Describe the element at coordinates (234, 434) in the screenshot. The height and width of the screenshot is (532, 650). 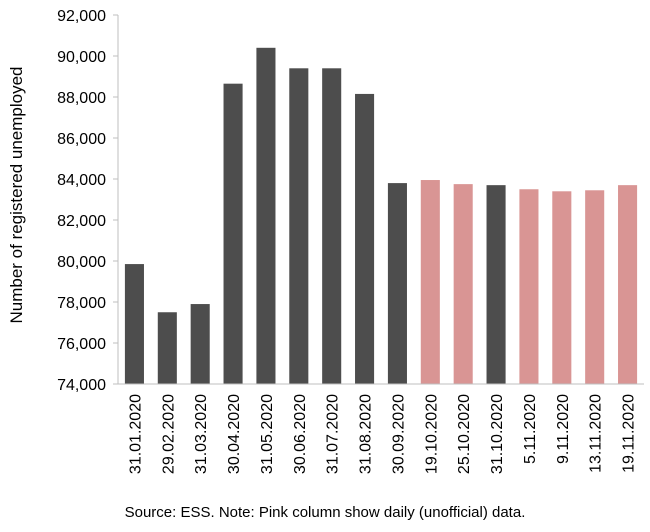
I see `x-tick-label: 30.04.2020` at that location.